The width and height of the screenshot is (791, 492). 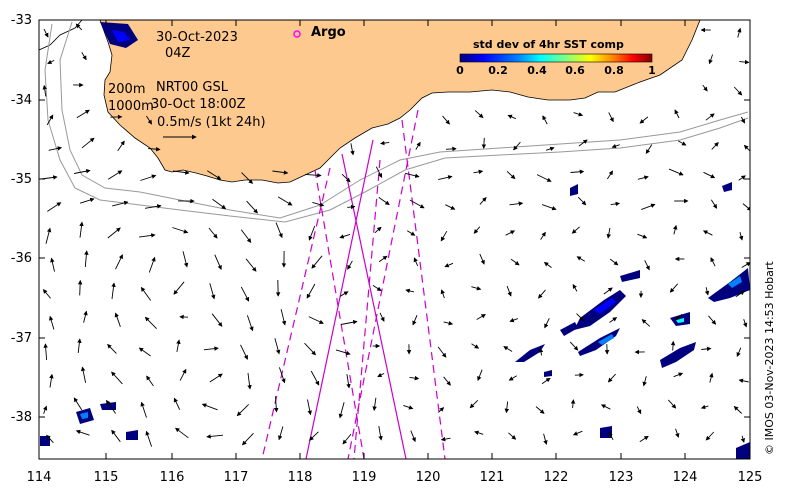 I want to click on colorbar-title: std dev of 4hr SST comp, so click(x=548, y=44).